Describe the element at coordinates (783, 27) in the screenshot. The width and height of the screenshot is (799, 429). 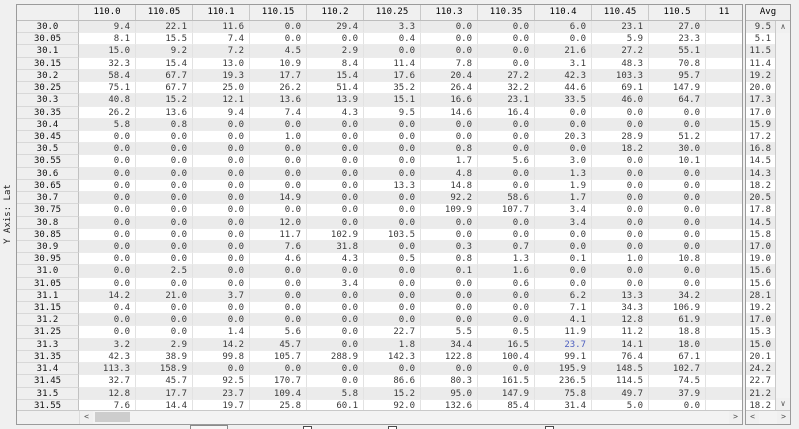
I see `scroll-up-icon: ∧` at that location.